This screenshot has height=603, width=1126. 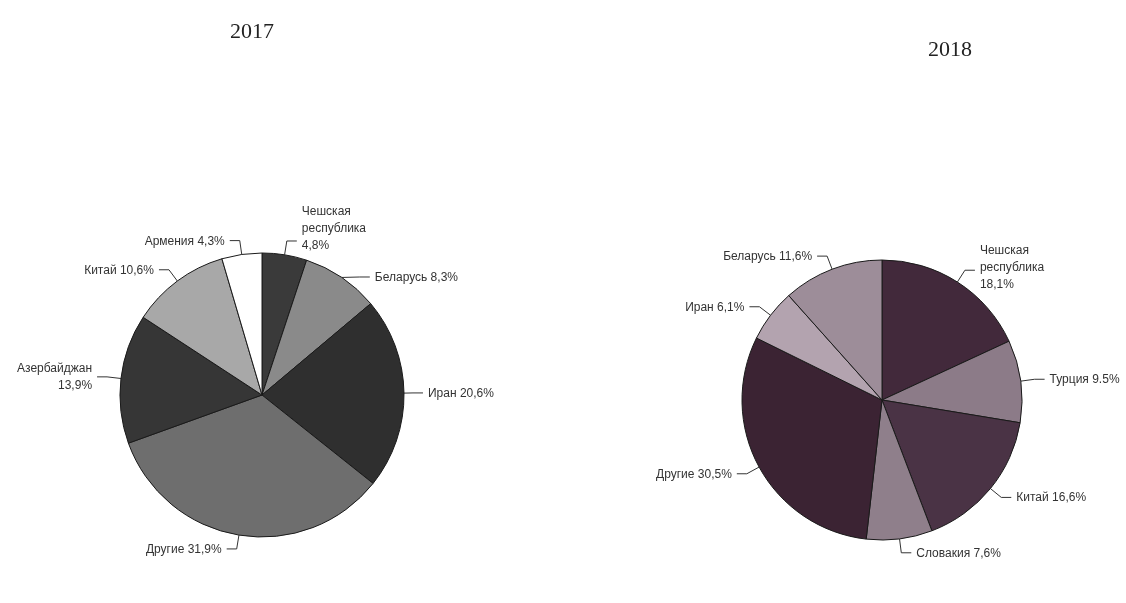 What do you see at coordinates (315, 244) in the screenshot?
I see `data-label: 4,8%` at bounding box center [315, 244].